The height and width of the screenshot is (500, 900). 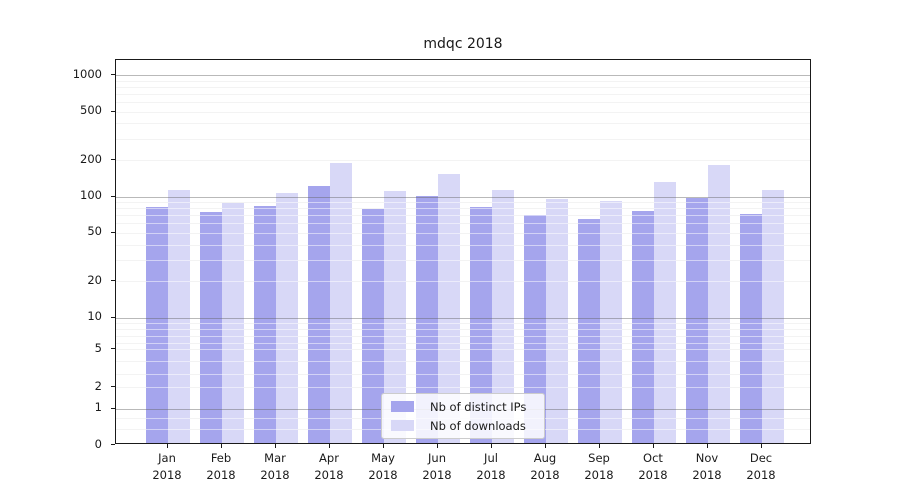 I want to click on bar-distinct-ips-dec, so click(x=751, y=328).